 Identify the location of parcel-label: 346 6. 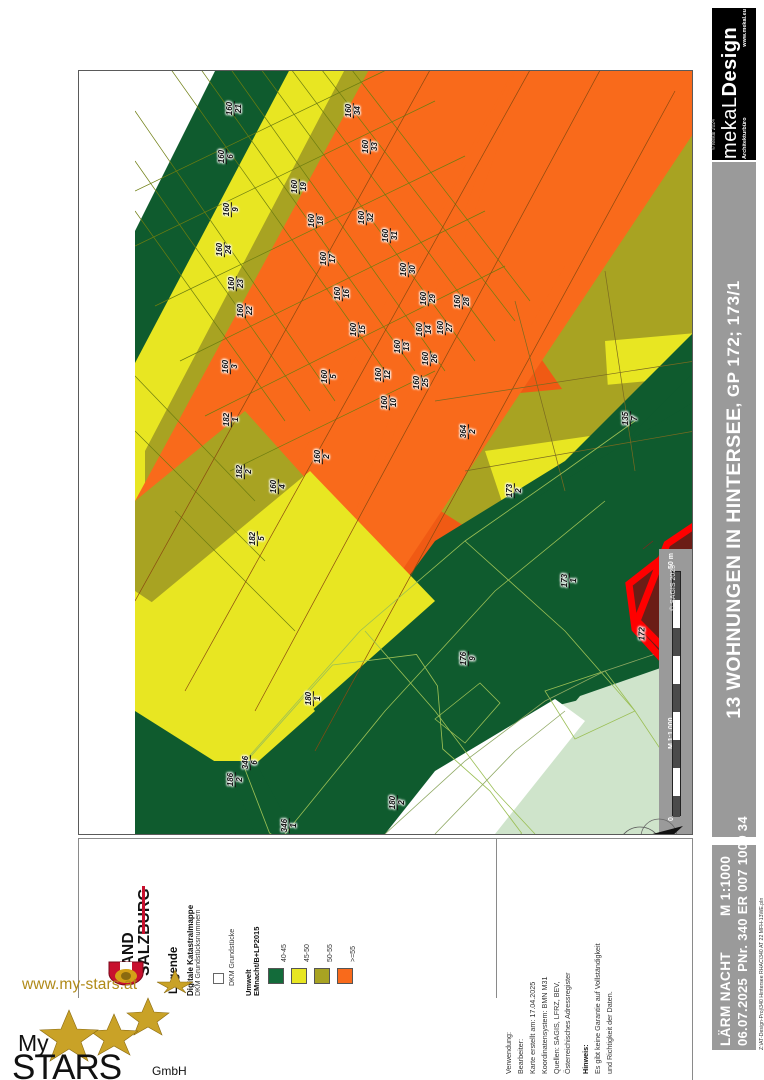
(250, 762).